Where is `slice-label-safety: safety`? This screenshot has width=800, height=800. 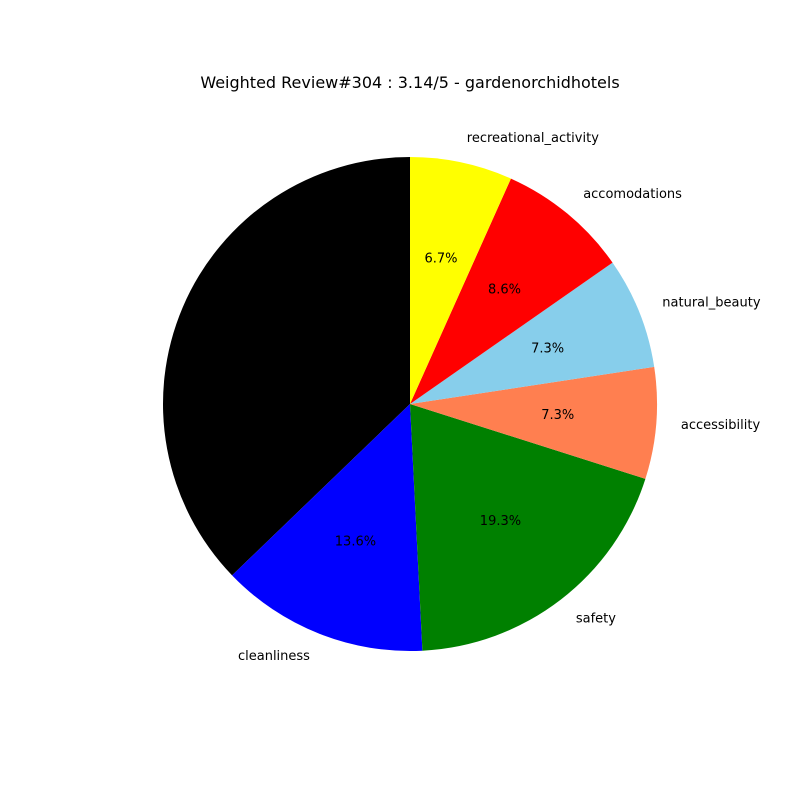
slice-label-safety: safety is located at coordinates (596, 619).